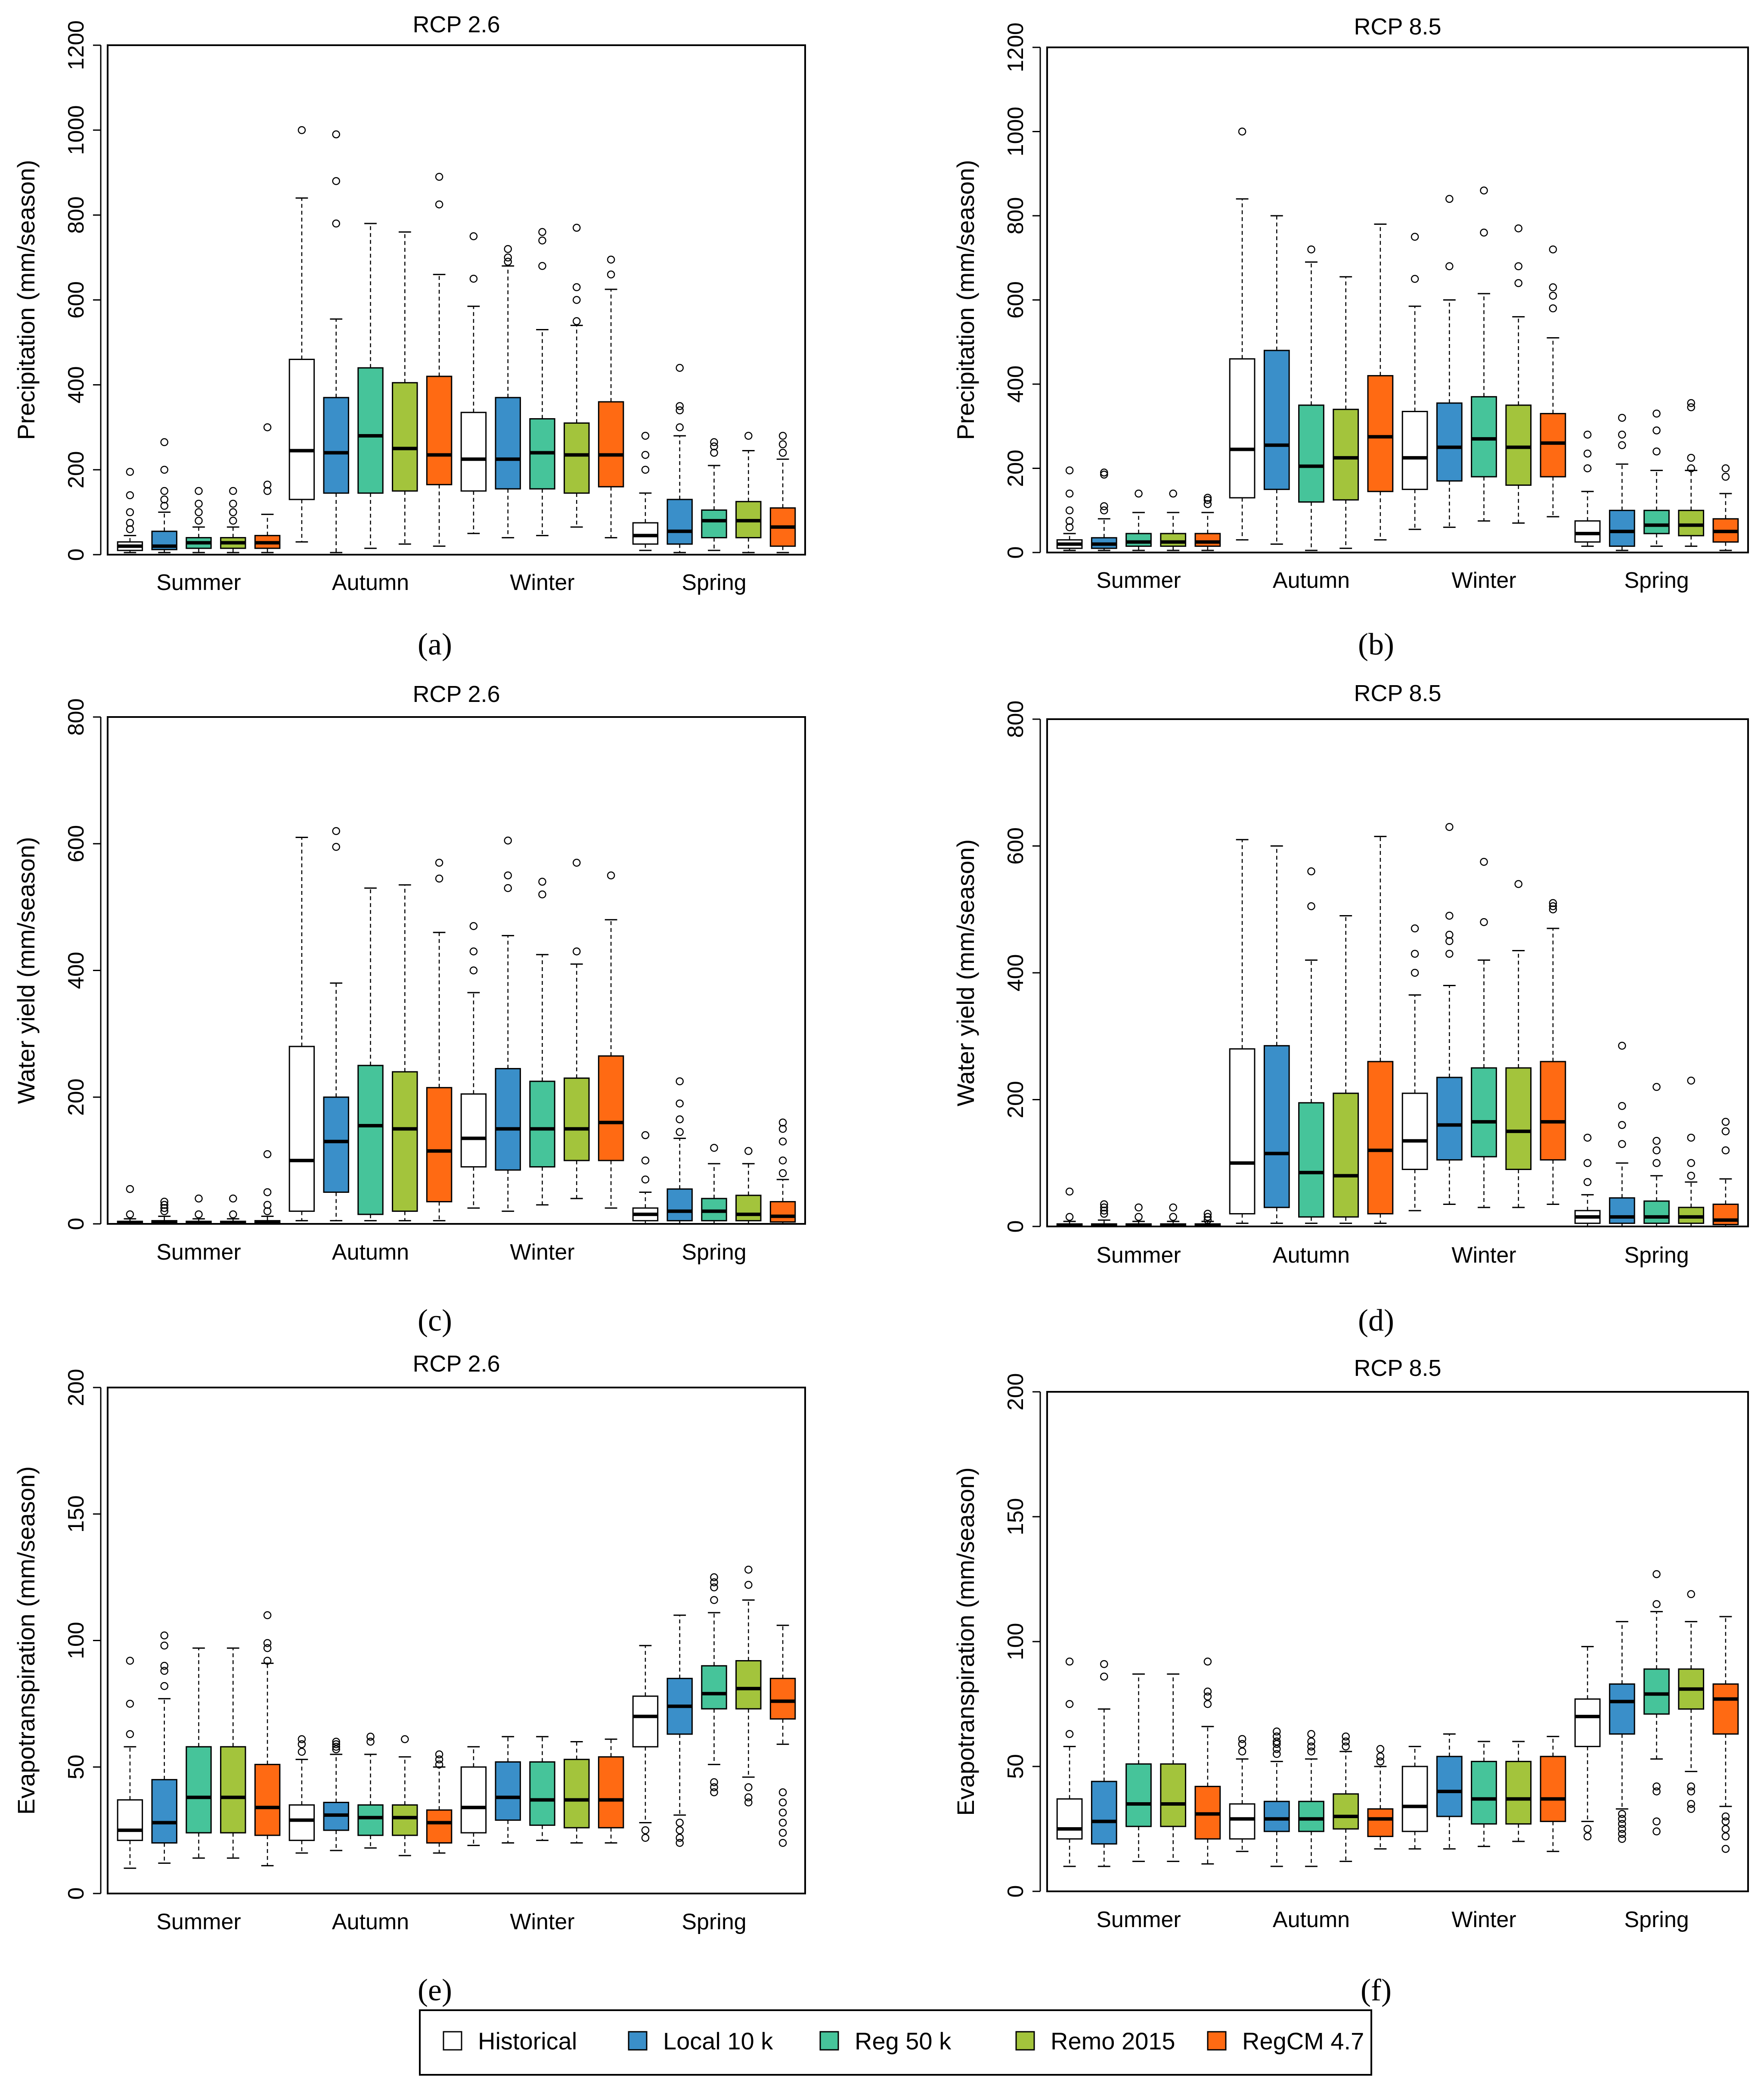  Describe the element at coordinates (885, 2041) in the screenshot. I see `legend-item-2: Reg 50 k` at that location.